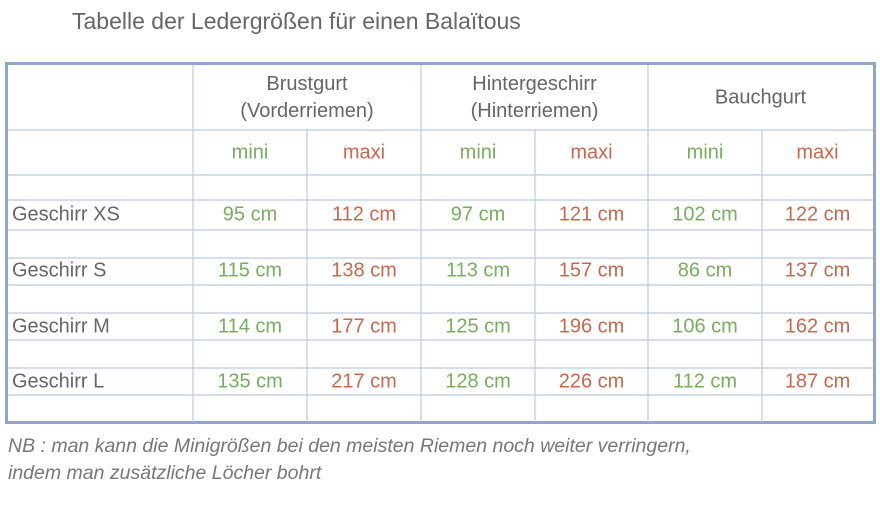 The width and height of the screenshot is (880, 515). I want to click on cell: 162 cm, so click(818, 326).